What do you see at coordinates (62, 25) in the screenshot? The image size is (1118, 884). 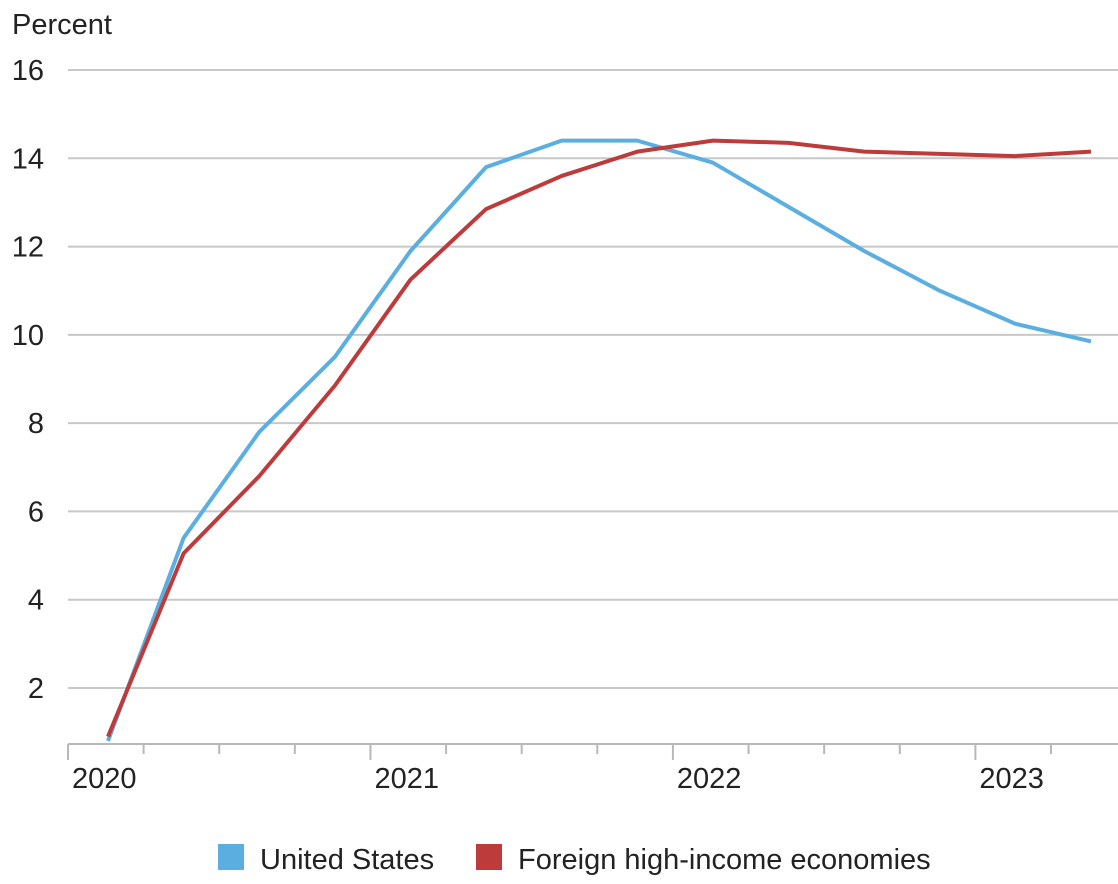 I see `y-axis-unit-label: Percent` at bounding box center [62, 25].